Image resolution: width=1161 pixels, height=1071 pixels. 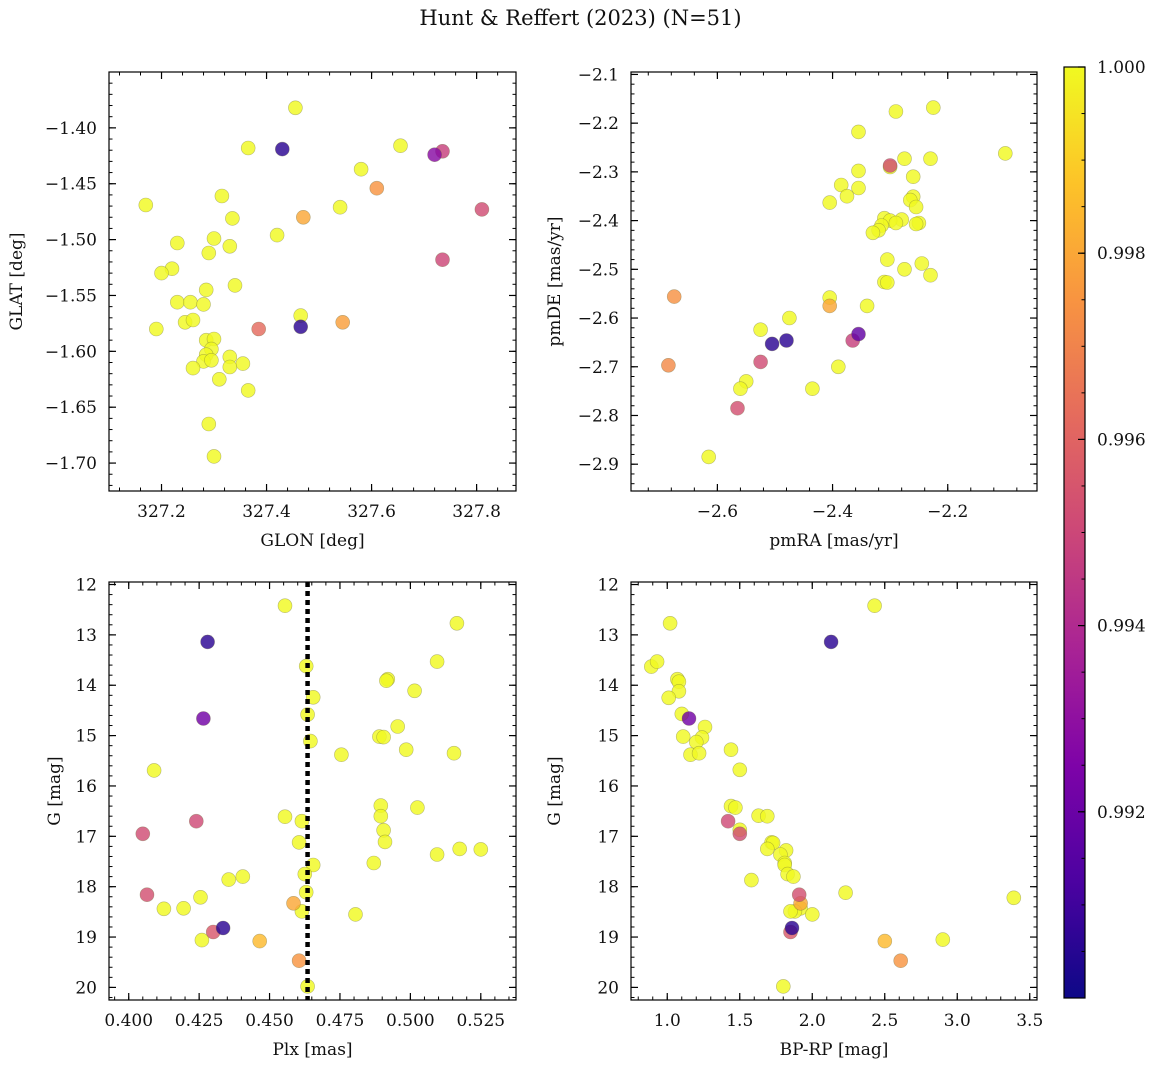 I want to click on x-tick-label: 327.4, so click(x=266, y=512).